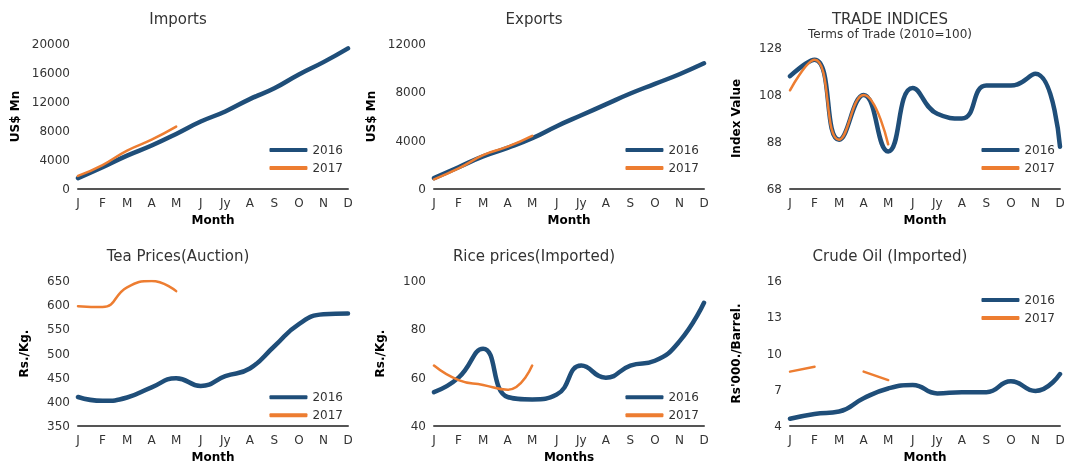 Image resolution: width=1068 pixels, height=474 pixels. I want to click on y-tick-label: 16, so click(774, 281).